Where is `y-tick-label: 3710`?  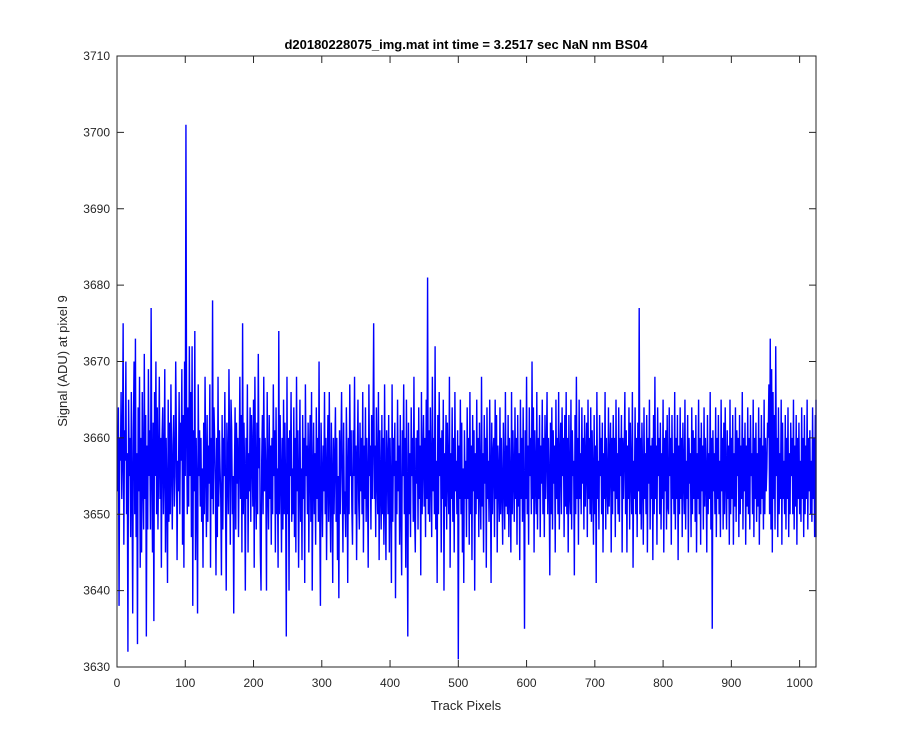
y-tick-label: 3710 is located at coordinates (96, 56).